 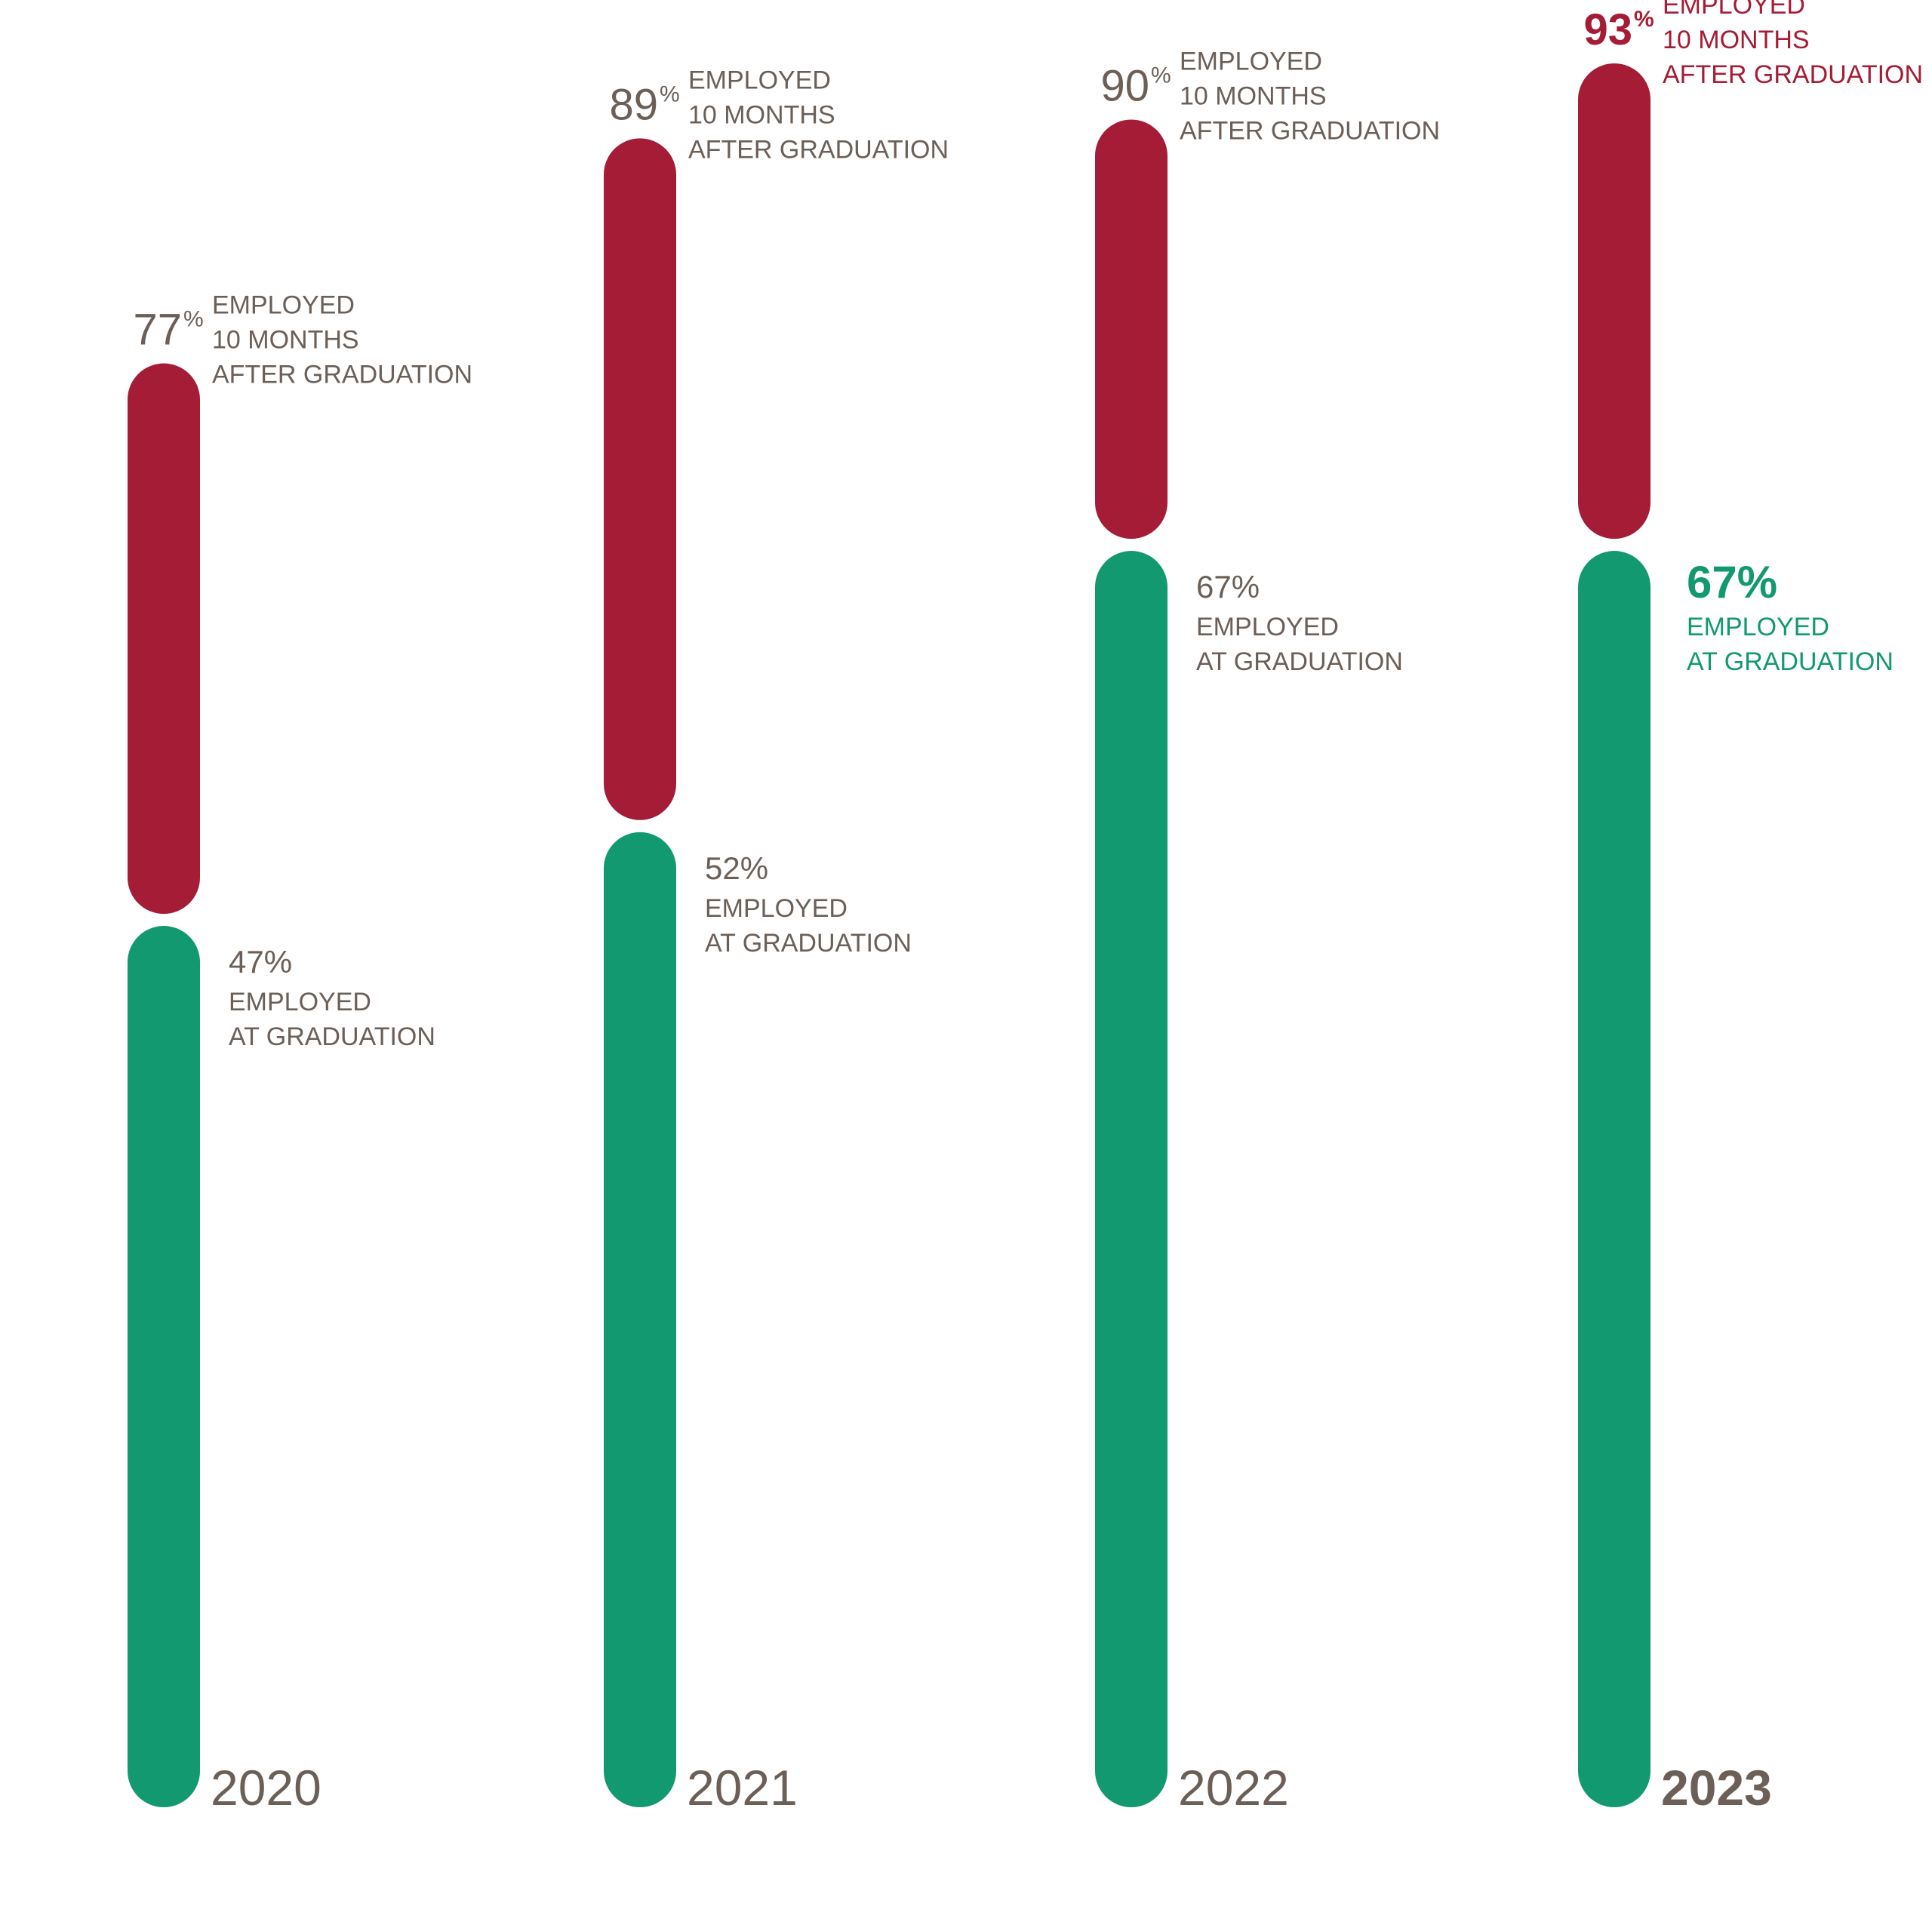 What do you see at coordinates (808, 943) in the screenshot?
I see `series-label-at-2021-line-2: AT GRADUATION` at bounding box center [808, 943].